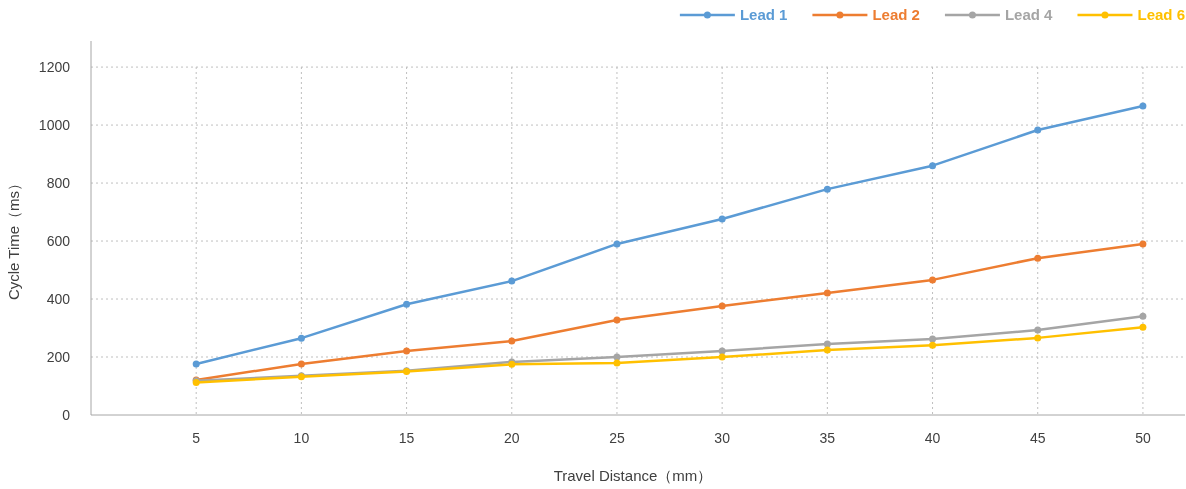  Describe the element at coordinates (1161, 14) in the screenshot. I see `legend-label: Lead 6` at that location.